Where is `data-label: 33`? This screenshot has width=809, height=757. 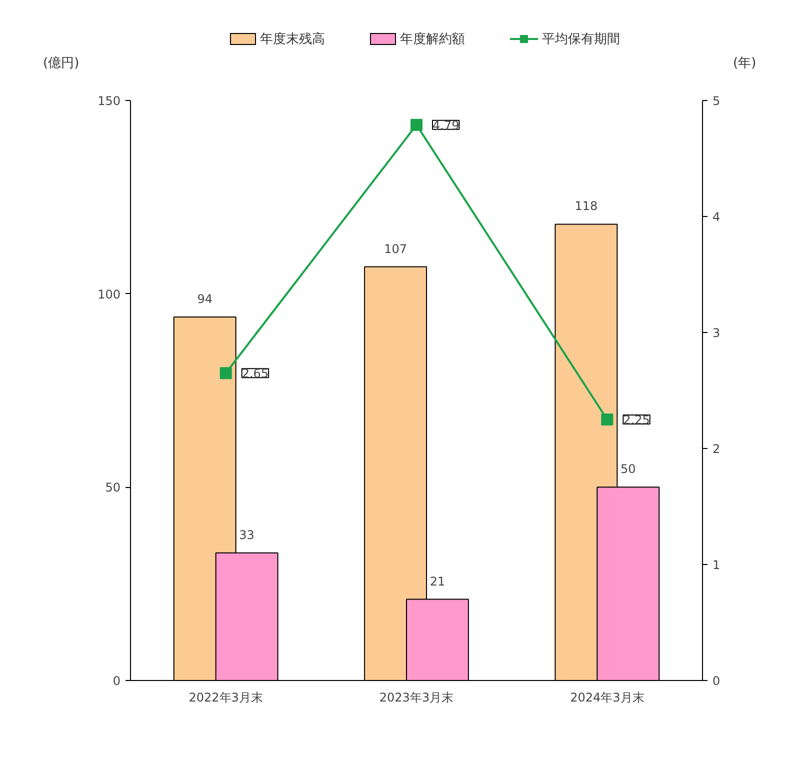 data-label: 33 is located at coordinates (246, 535).